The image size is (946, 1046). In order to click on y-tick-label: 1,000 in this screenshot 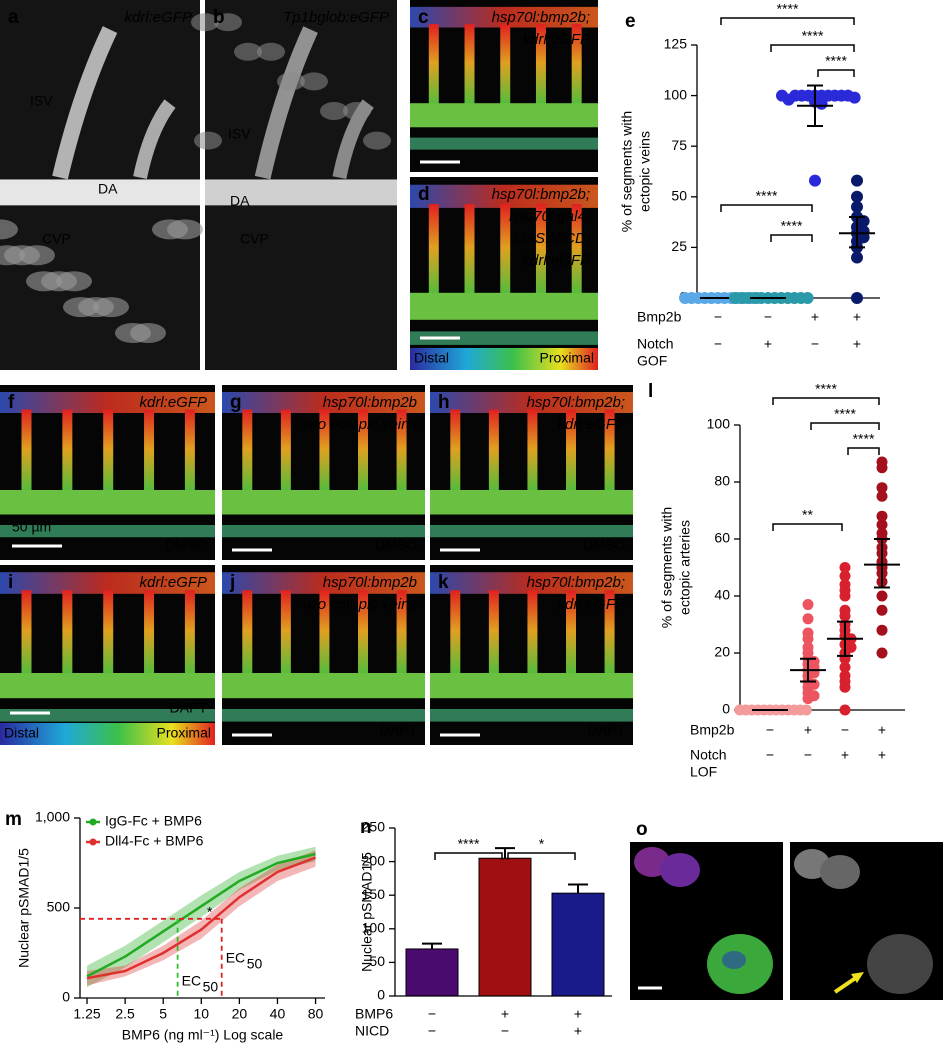, I will do `click(52, 817)`.